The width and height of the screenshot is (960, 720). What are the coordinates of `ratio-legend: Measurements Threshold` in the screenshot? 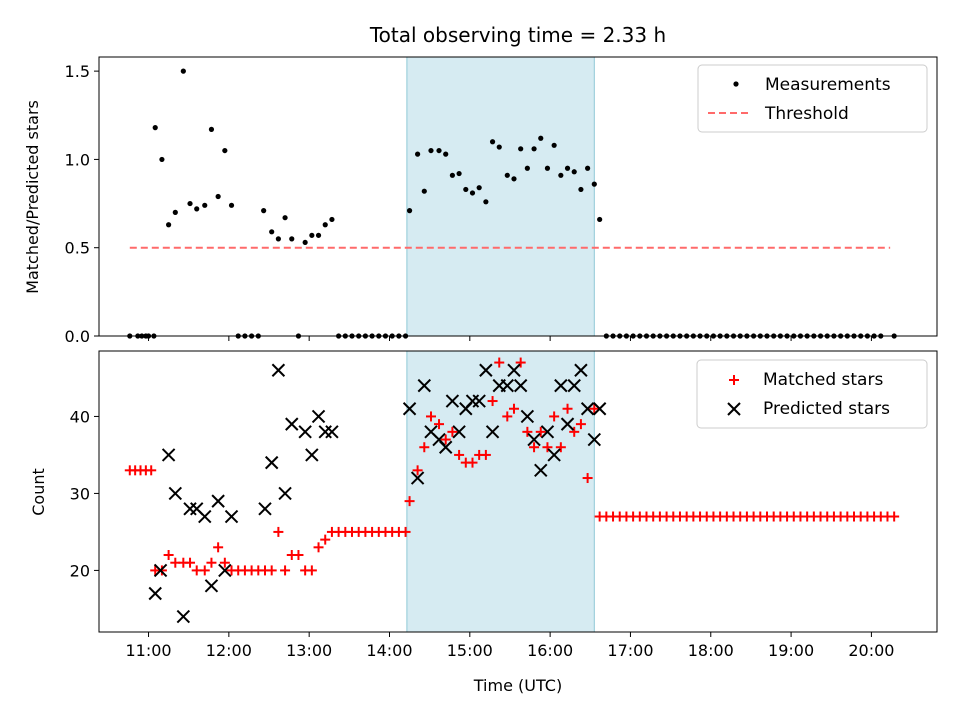 It's located at (812, 98).